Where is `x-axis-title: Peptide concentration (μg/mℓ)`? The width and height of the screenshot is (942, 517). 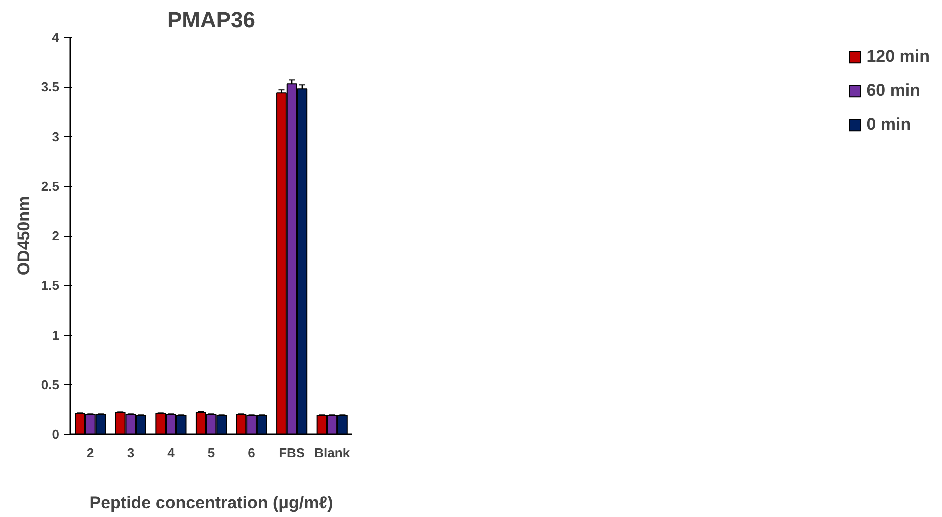 x-axis-title: Peptide concentration (μg/mℓ) is located at coordinates (212, 503).